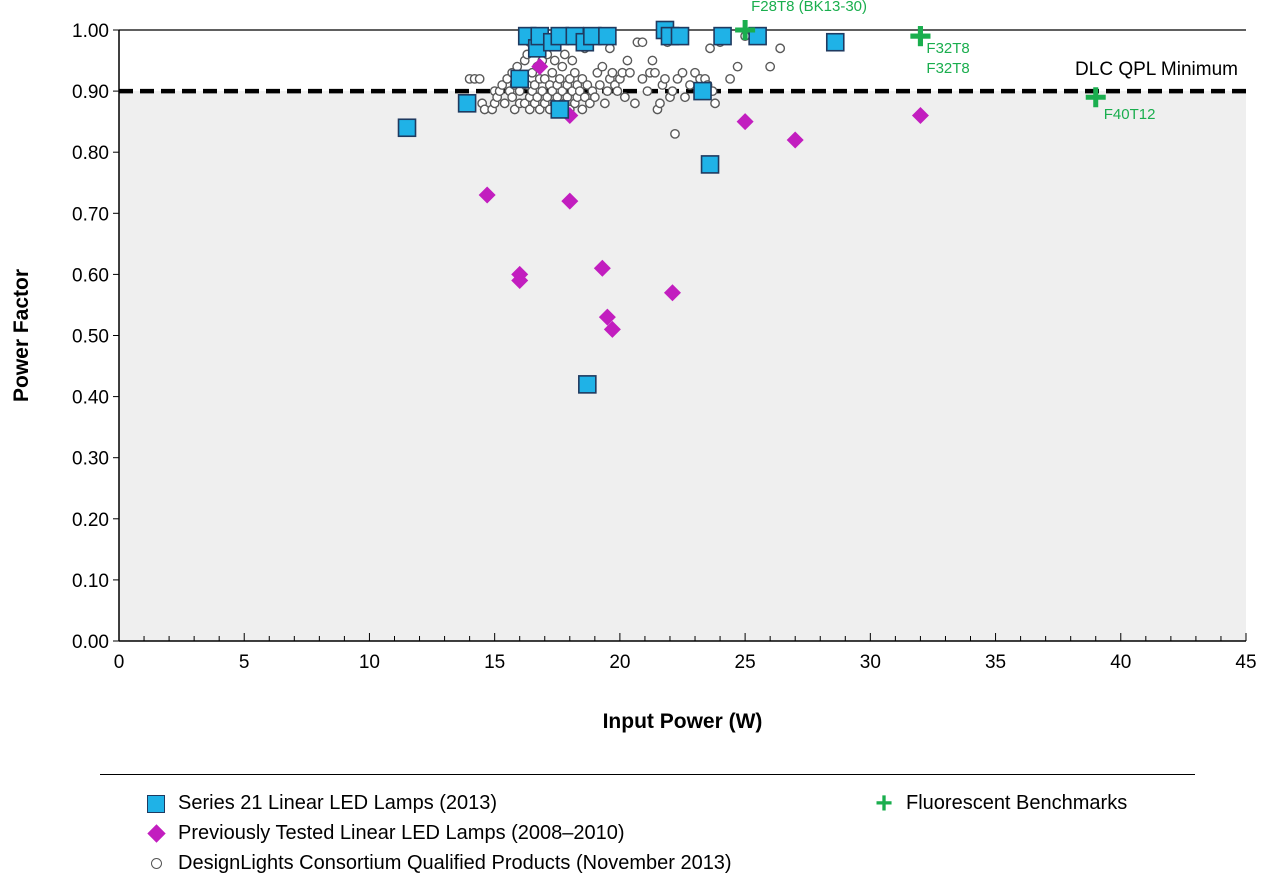  What do you see at coordinates (1120, 662) in the screenshot?
I see `x-tick-label: 40` at bounding box center [1120, 662].